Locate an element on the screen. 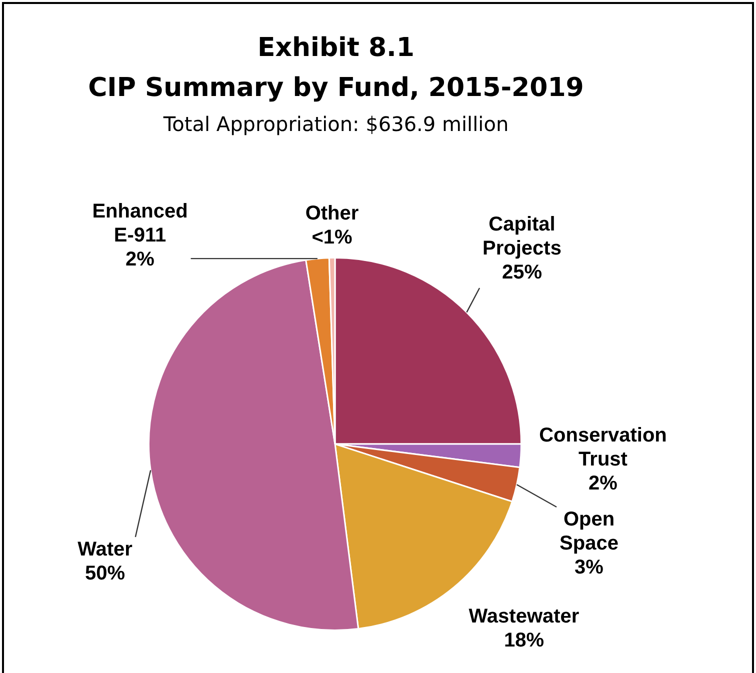 This screenshot has height=673, width=756. data-label: 25% is located at coordinates (522, 273).